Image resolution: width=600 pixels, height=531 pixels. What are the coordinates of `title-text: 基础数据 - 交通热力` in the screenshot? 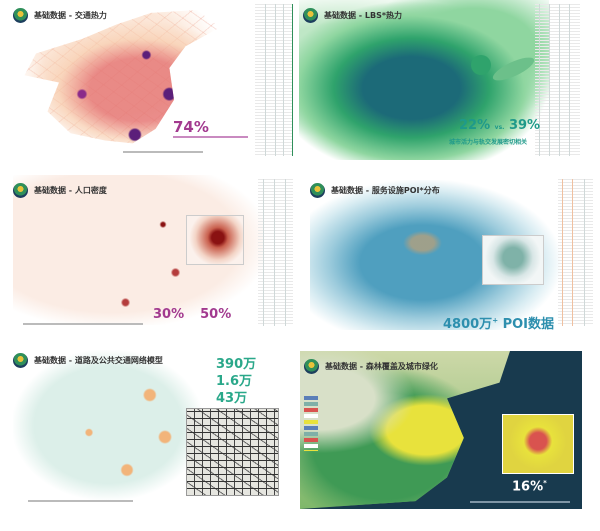 It's located at (70, 15).